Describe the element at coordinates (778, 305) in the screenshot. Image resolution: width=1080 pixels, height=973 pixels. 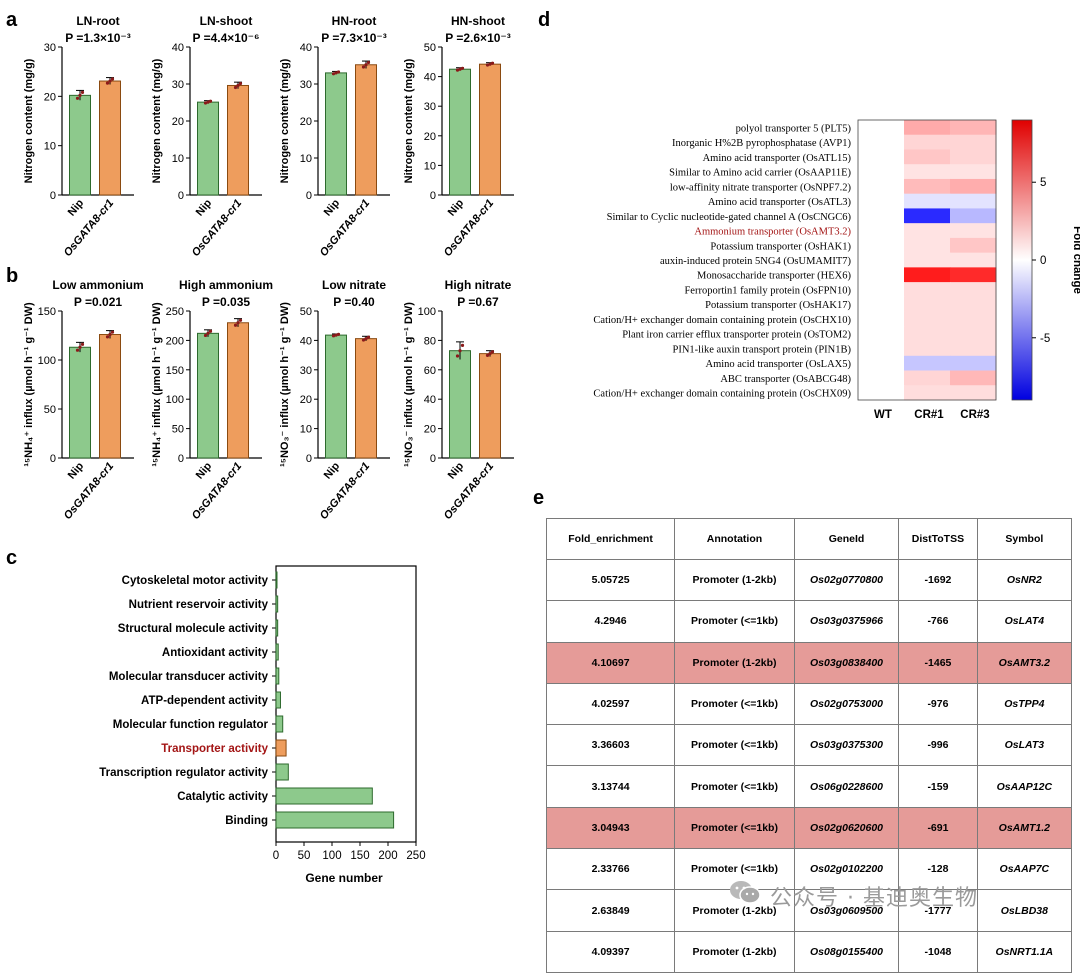
I see `heatmap-row-label: Potassium transporter (OsHAK17)` at that location.